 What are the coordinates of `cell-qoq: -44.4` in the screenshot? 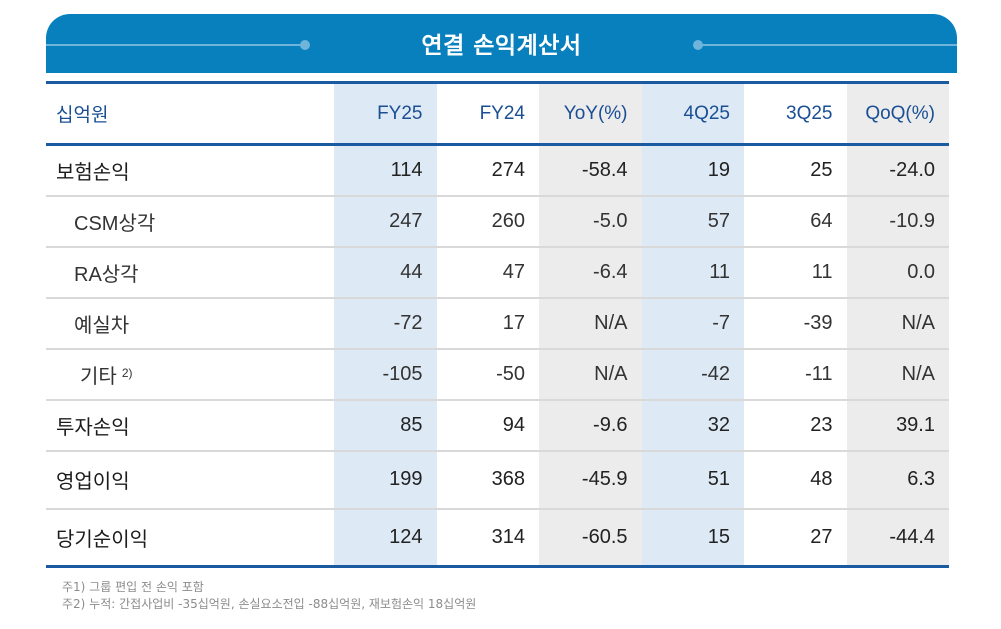 It's located at (897, 537).